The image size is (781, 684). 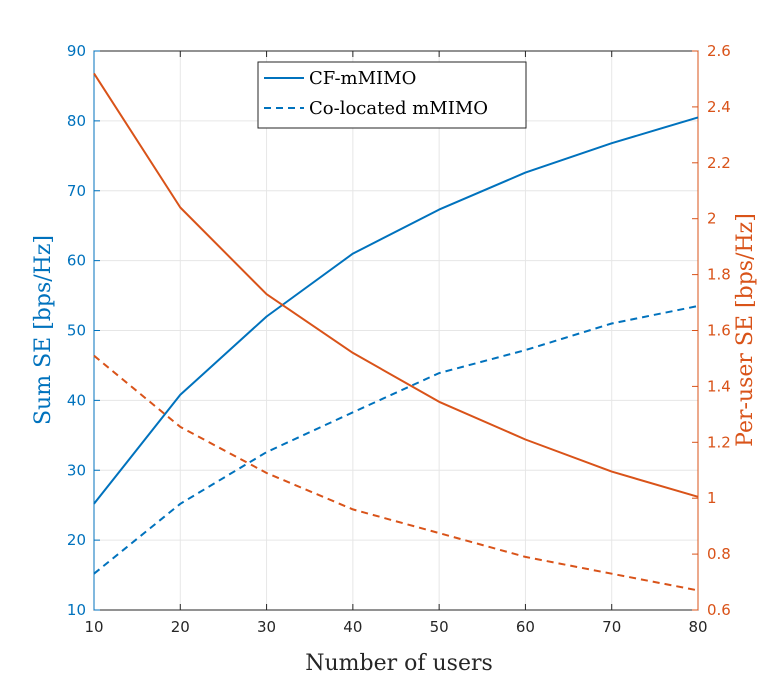 What do you see at coordinates (76, 261) in the screenshot?
I see `y-tick-label-left: 60` at bounding box center [76, 261].